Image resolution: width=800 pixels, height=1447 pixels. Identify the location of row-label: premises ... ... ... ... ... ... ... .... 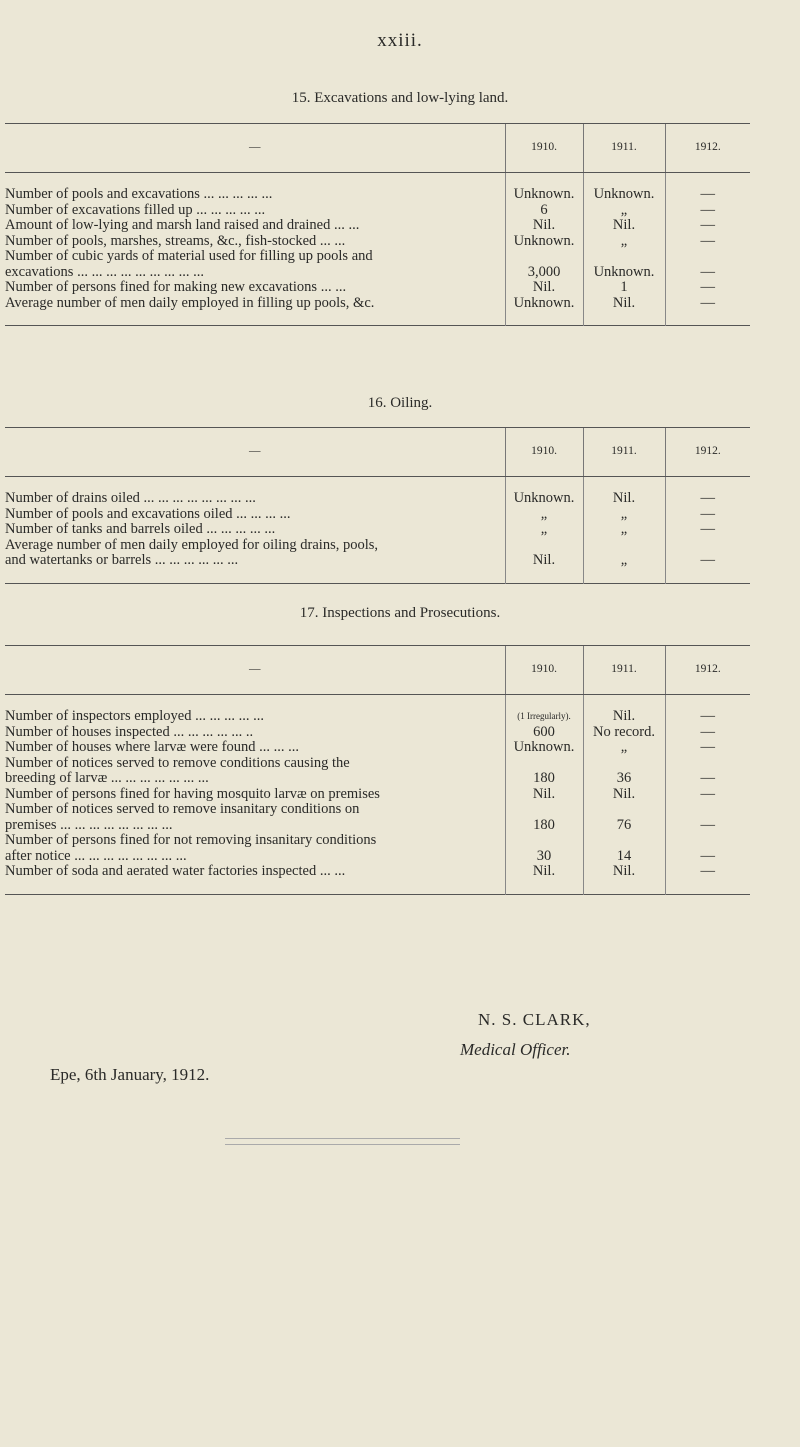
(89, 824).